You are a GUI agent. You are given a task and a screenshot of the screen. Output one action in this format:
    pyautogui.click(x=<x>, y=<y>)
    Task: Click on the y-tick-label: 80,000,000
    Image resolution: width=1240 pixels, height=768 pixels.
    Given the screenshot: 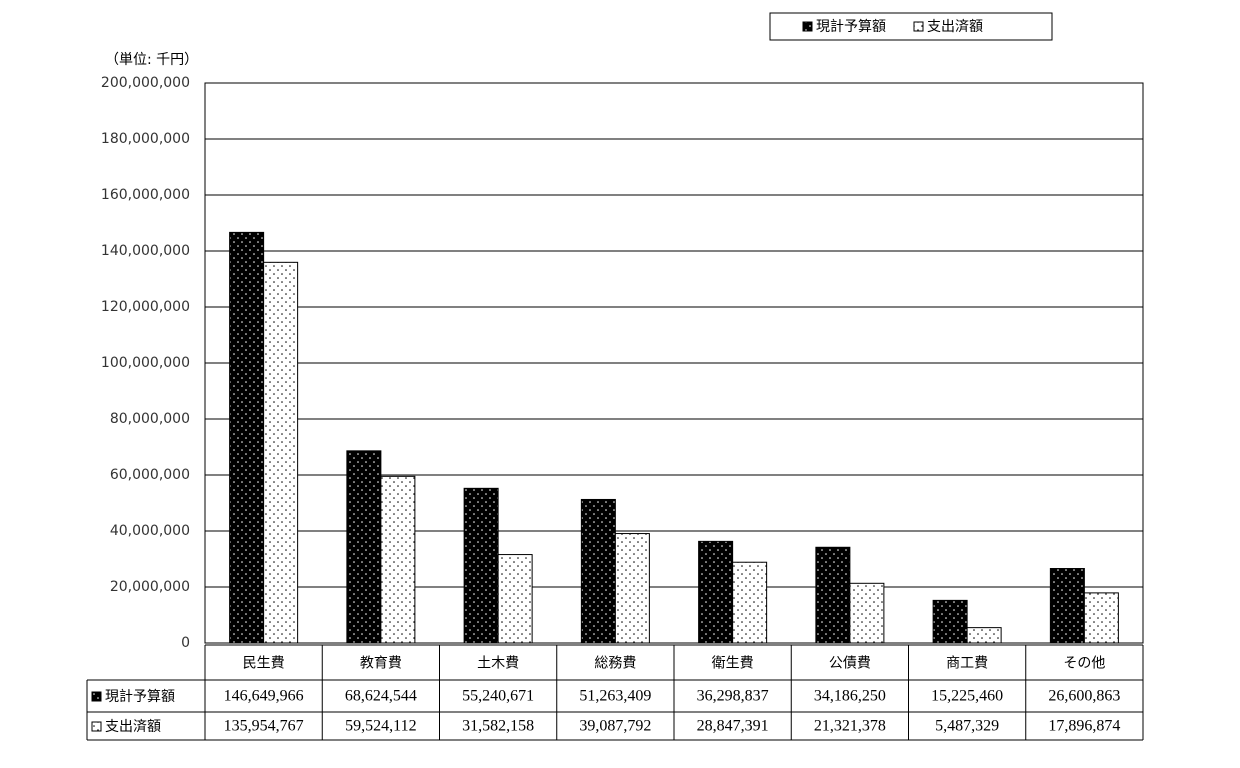 What is the action you would take?
    pyautogui.click(x=150, y=419)
    